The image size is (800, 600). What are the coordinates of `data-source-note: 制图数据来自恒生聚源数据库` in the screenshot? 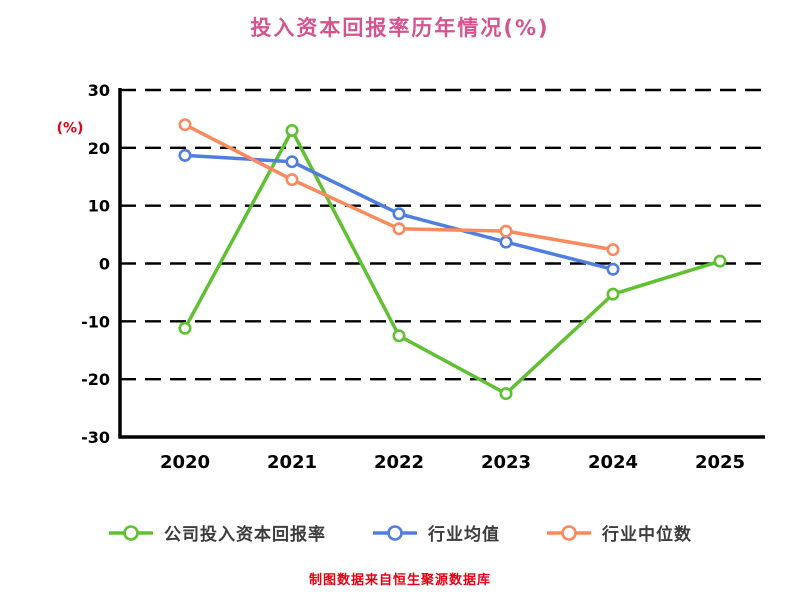 It's located at (399, 580).